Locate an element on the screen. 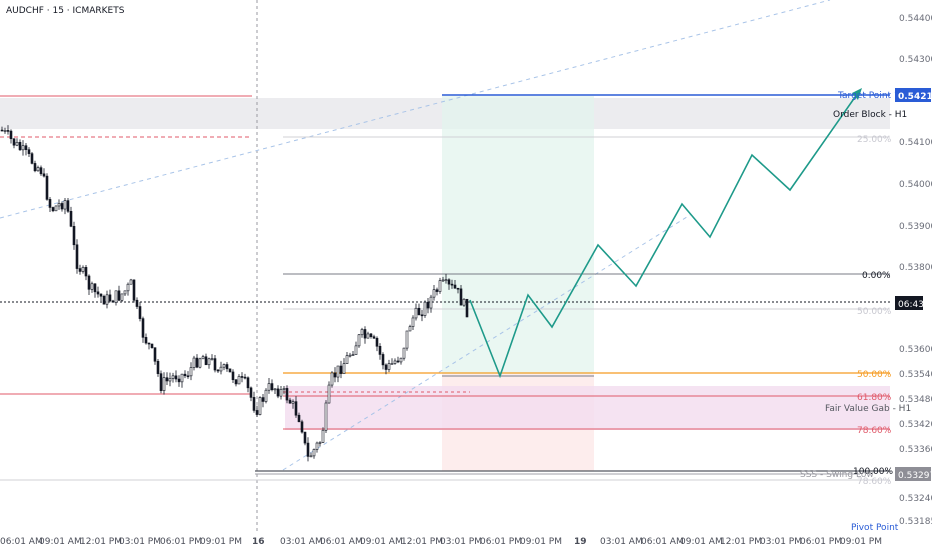 This screenshot has height=550, width=932. time-label: 19 is located at coordinates (580, 542).